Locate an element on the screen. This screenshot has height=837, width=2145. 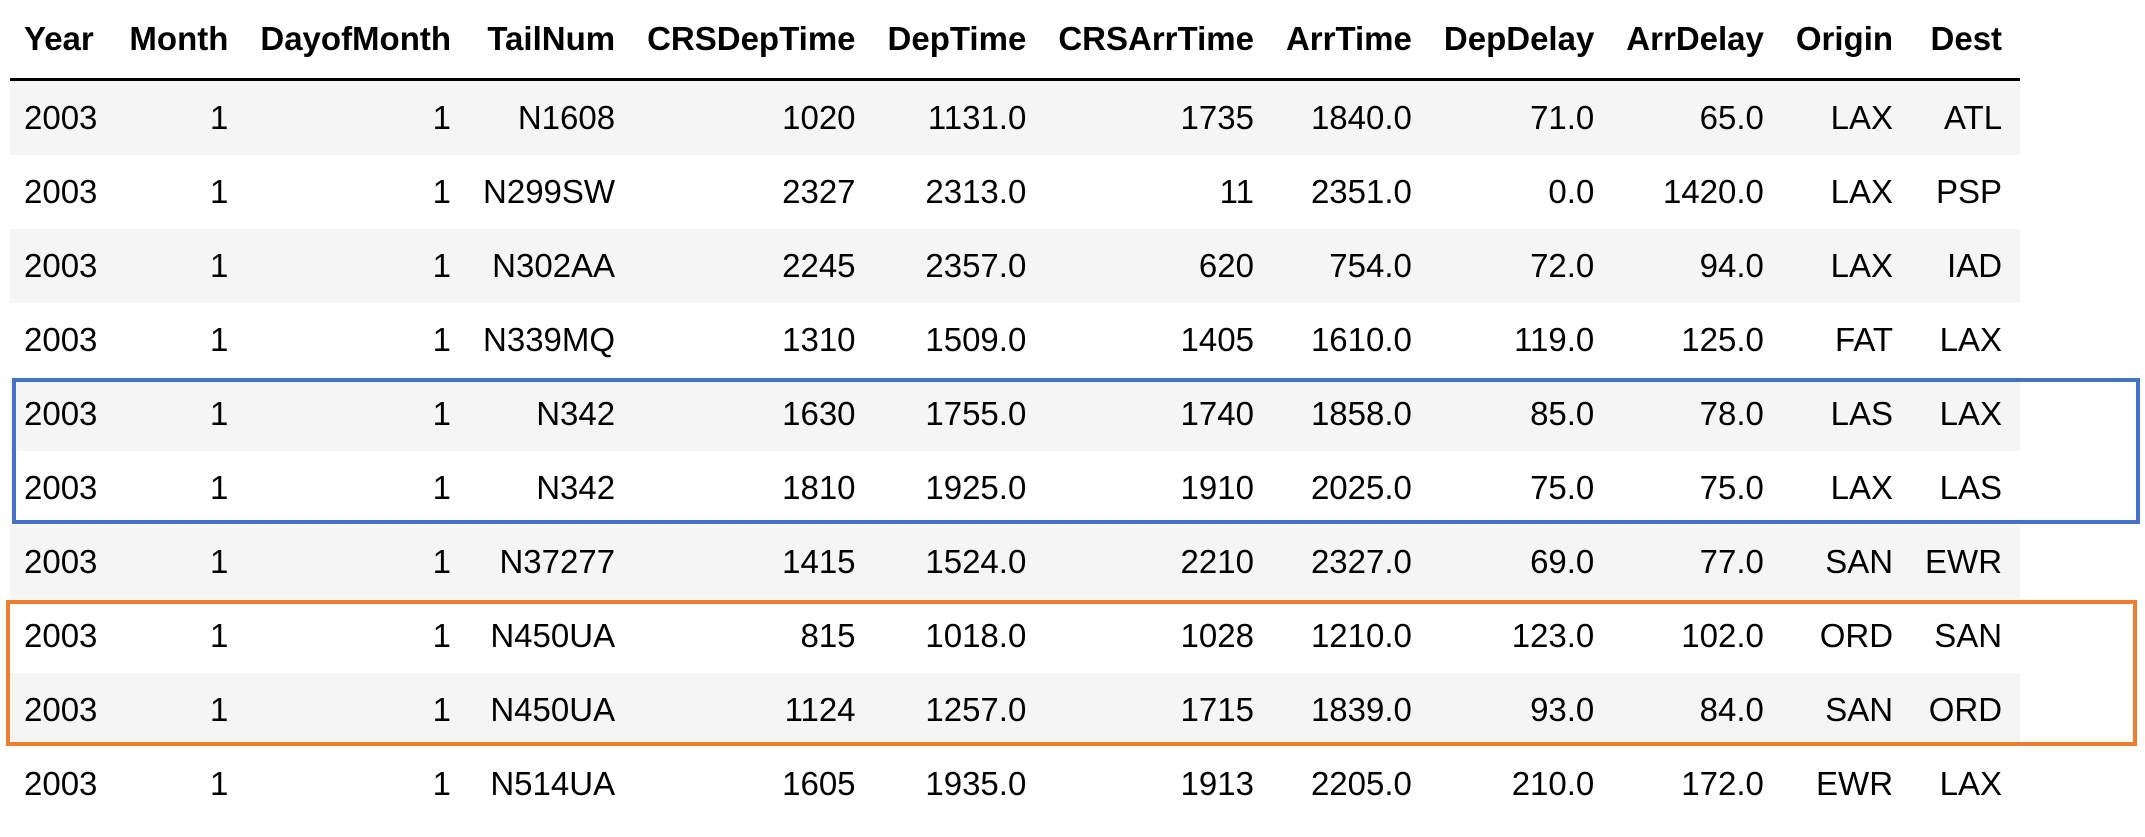
cell-arrdelay: 172.0 is located at coordinates (1697, 784).